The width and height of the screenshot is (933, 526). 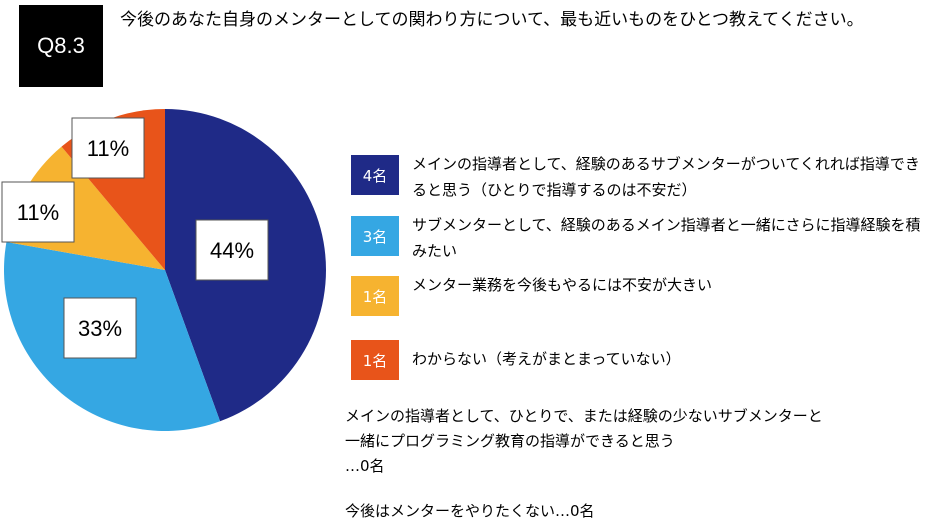 I want to click on legend-item-3: 1名 メンター業務を今後もやるには不安が大きい, so click(x=641, y=296).